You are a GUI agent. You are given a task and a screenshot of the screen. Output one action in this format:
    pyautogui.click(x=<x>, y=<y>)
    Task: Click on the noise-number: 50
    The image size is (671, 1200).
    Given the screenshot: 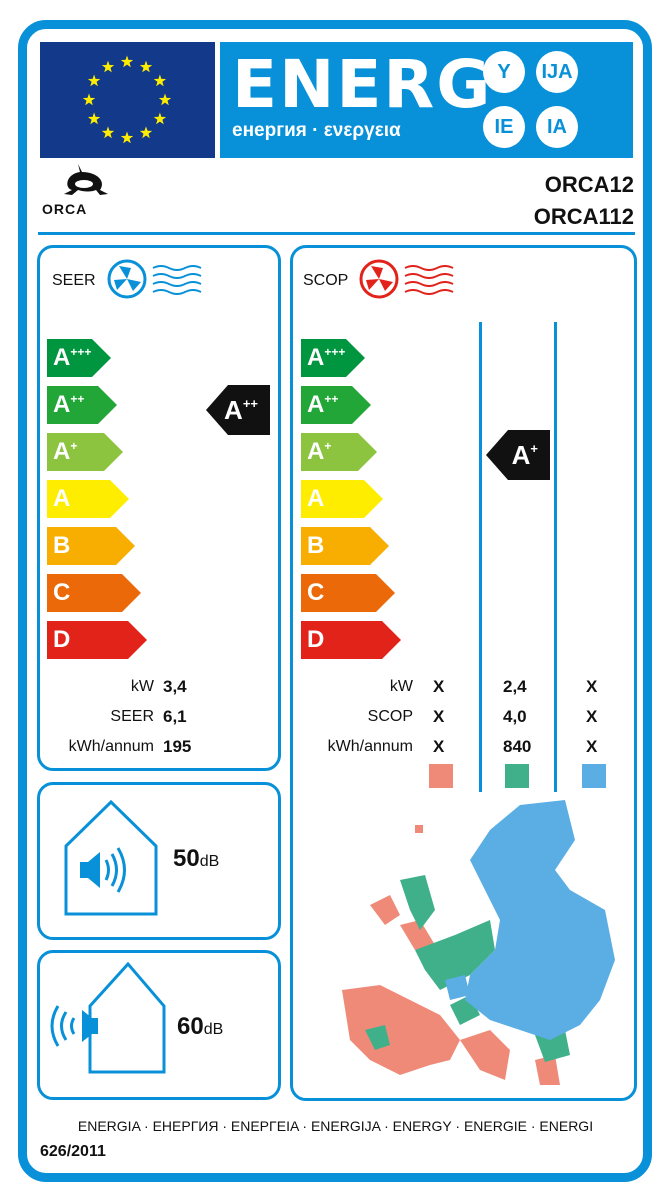 What is the action you would take?
    pyautogui.click(x=186, y=858)
    